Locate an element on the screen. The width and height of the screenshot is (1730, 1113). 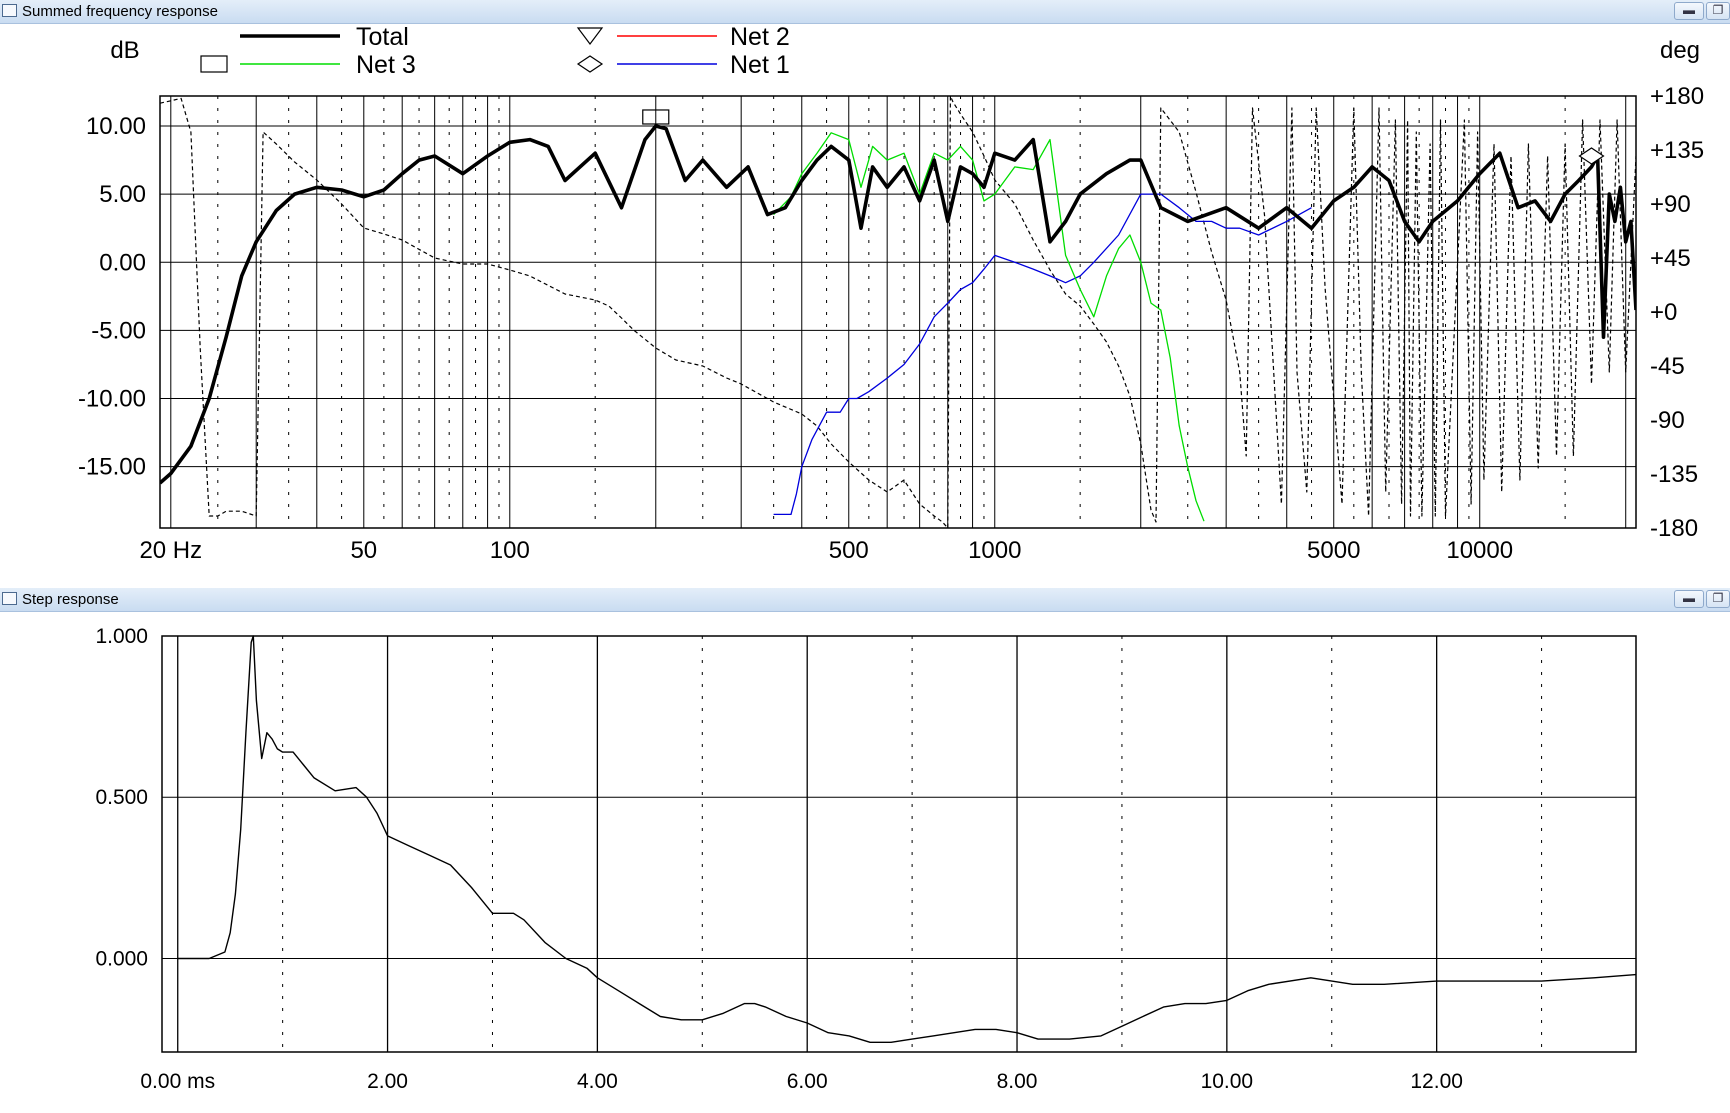
legend-marker-square is located at coordinates (214, 64).